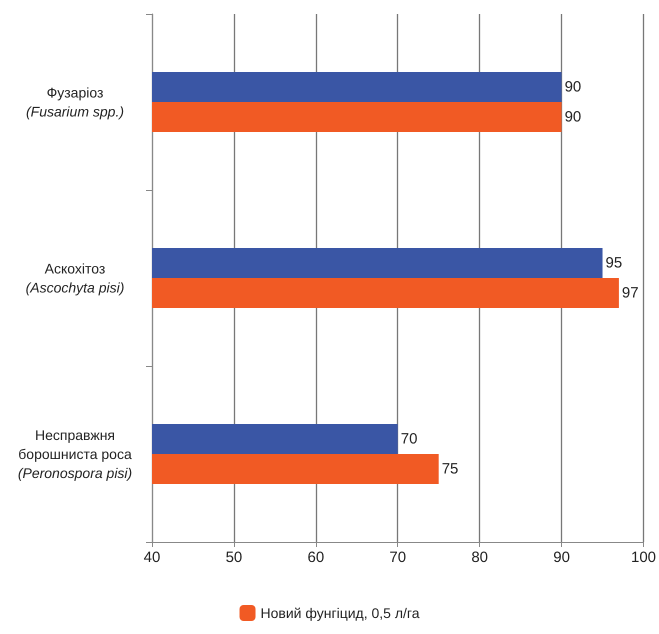 The width and height of the screenshot is (659, 634). What do you see at coordinates (614, 263) in the screenshot?
I see `data-label: 95` at bounding box center [614, 263].